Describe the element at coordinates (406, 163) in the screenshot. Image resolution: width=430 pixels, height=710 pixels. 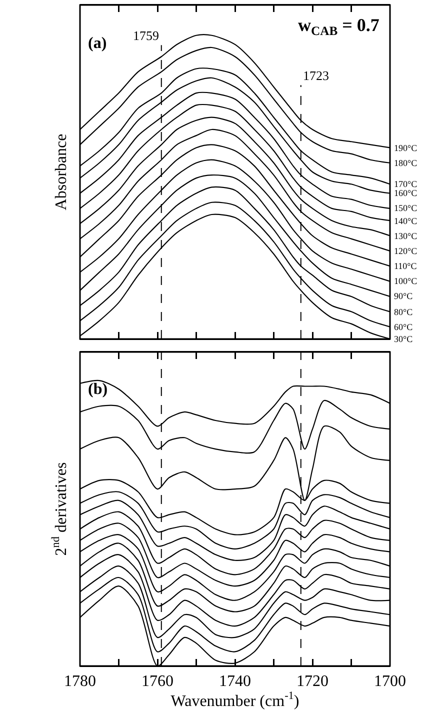
I see `series-label: 180°C` at that location.